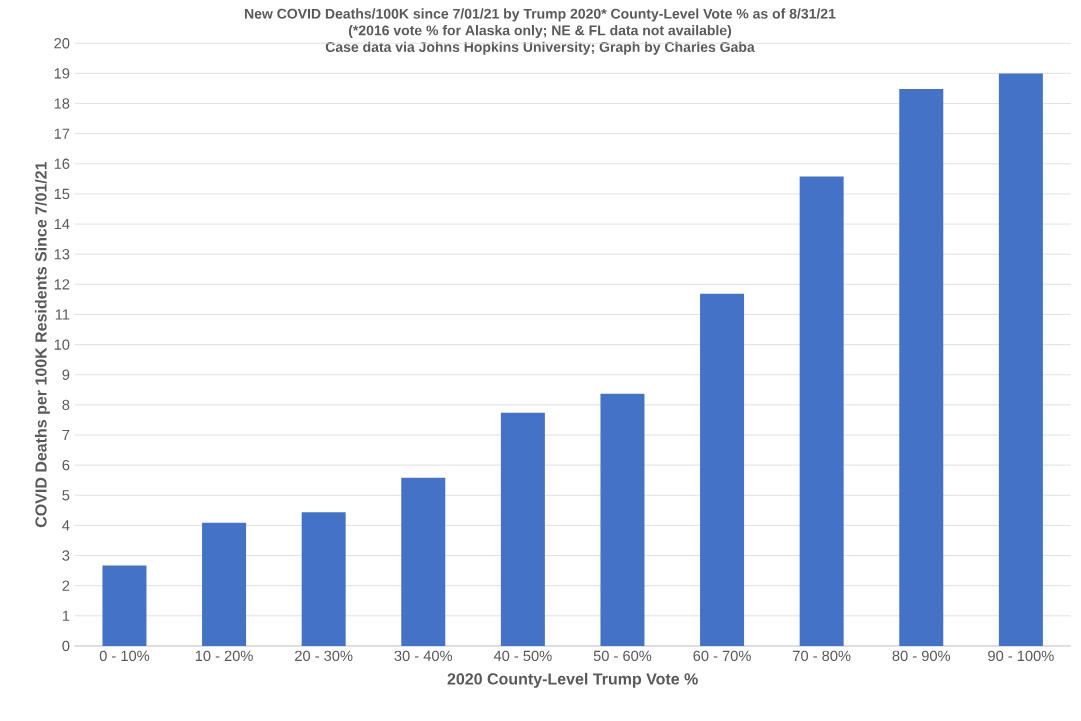  Describe the element at coordinates (622, 656) in the screenshot. I see `x-tick-label: 50 - 60%` at that location.